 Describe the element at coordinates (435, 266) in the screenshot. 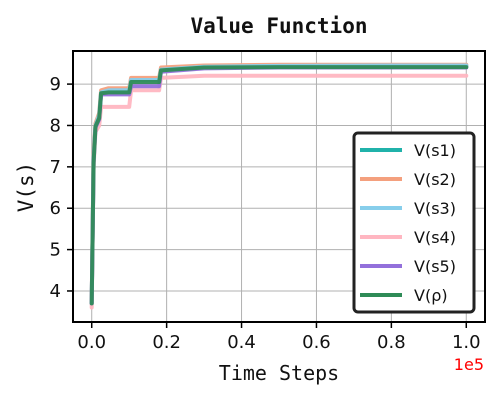

I see `legend-label: V(s5)` at that location.